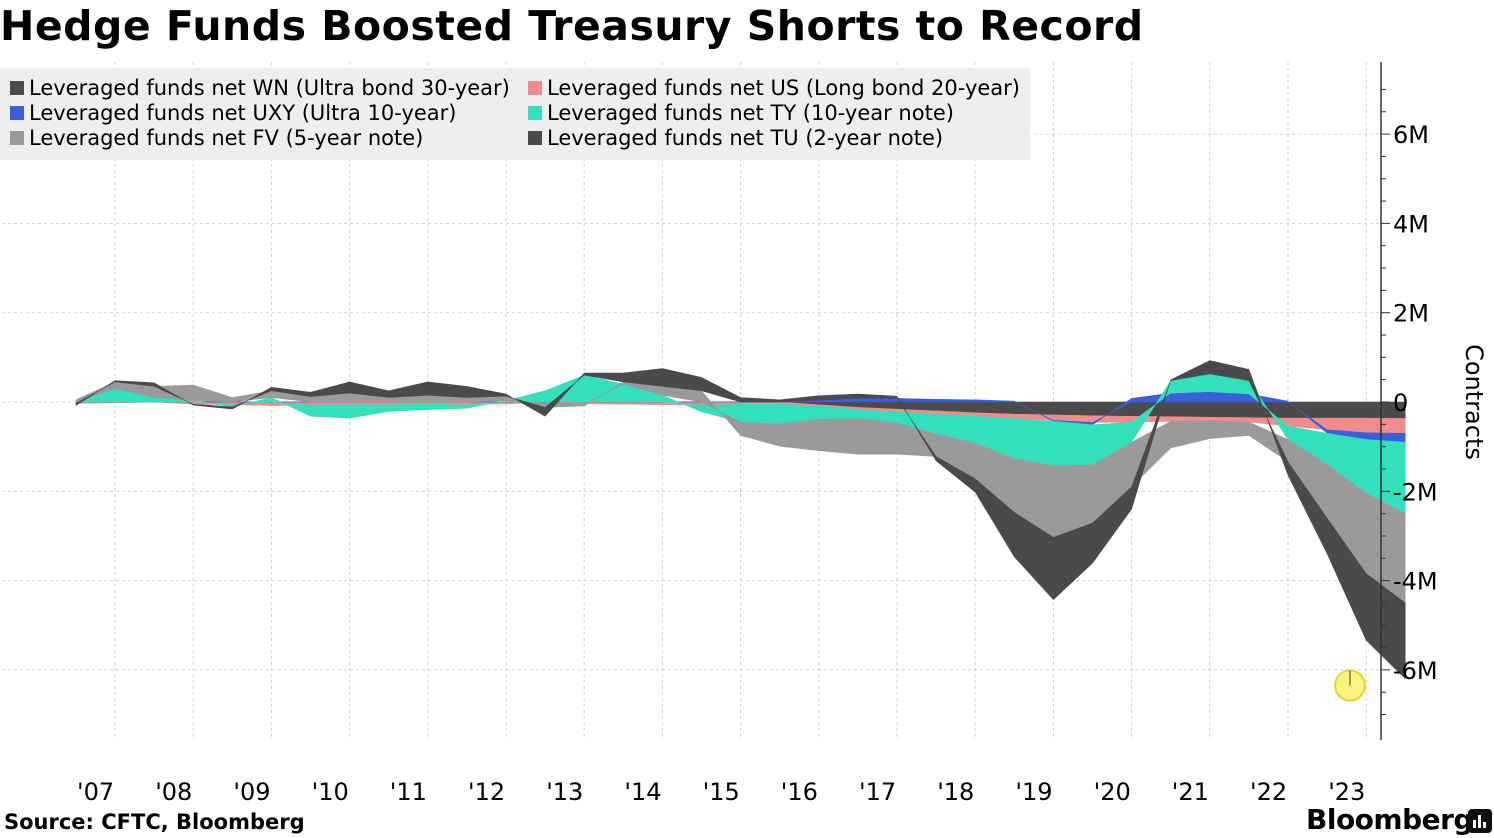 The height and width of the screenshot is (838, 1494). What do you see at coordinates (1033, 792) in the screenshot?
I see `x-tick-label: '19` at bounding box center [1033, 792].